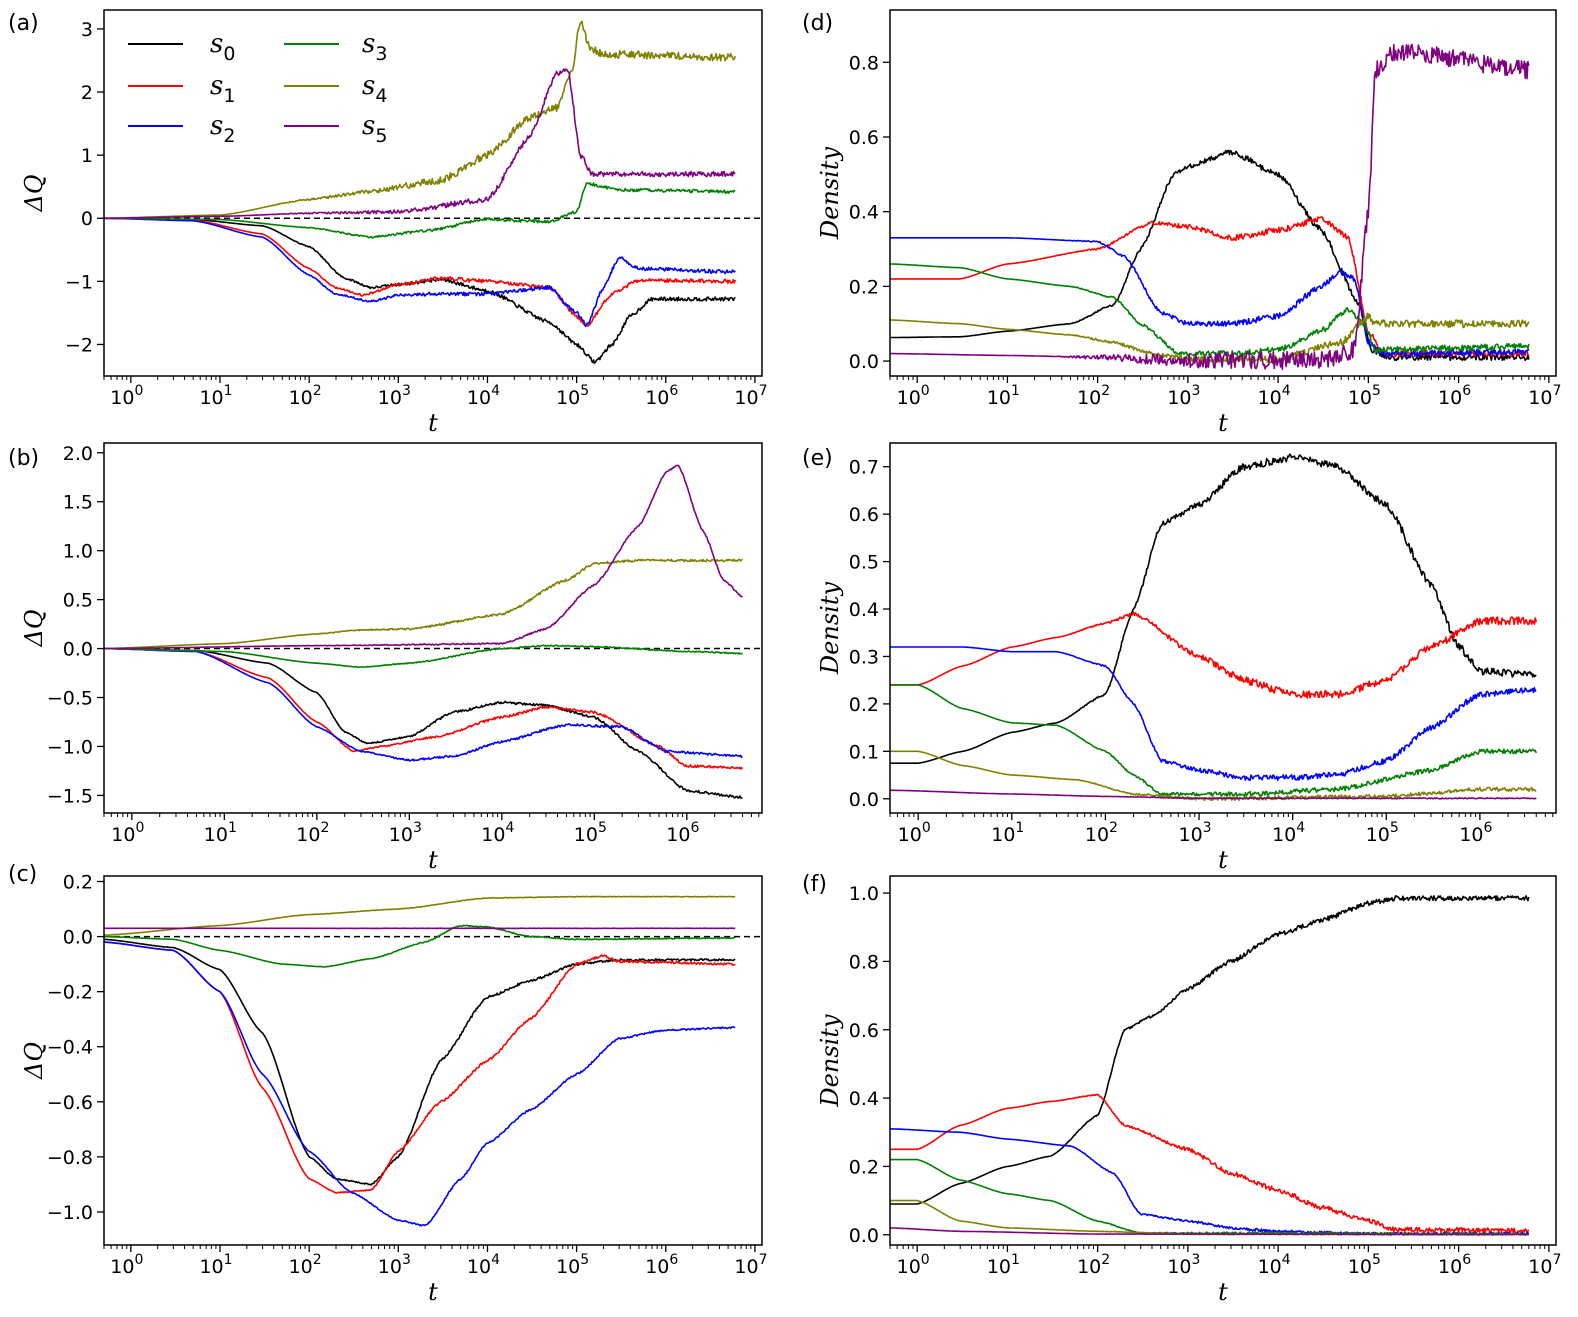 The height and width of the screenshot is (1317, 1578). What do you see at coordinates (79, 345) in the screenshot?
I see `y-tick-label: −2` at bounding box center [79, 345].